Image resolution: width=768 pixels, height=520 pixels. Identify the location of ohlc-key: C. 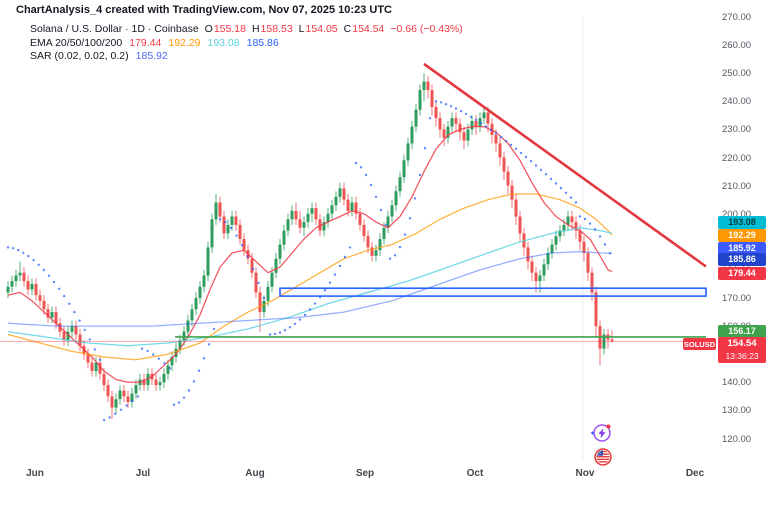
(347, 29).